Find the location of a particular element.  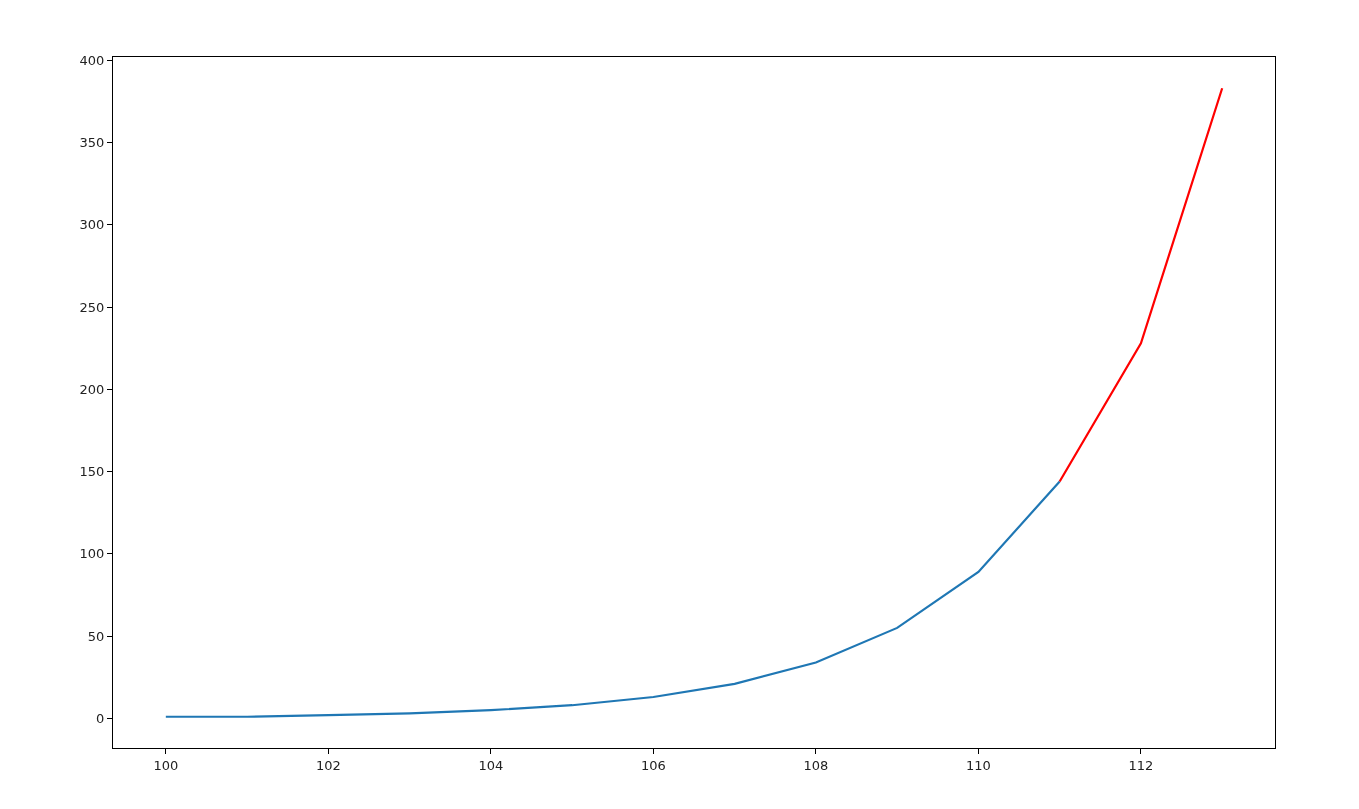

y-tick-label: 150 is located at coordinates (92, 472).